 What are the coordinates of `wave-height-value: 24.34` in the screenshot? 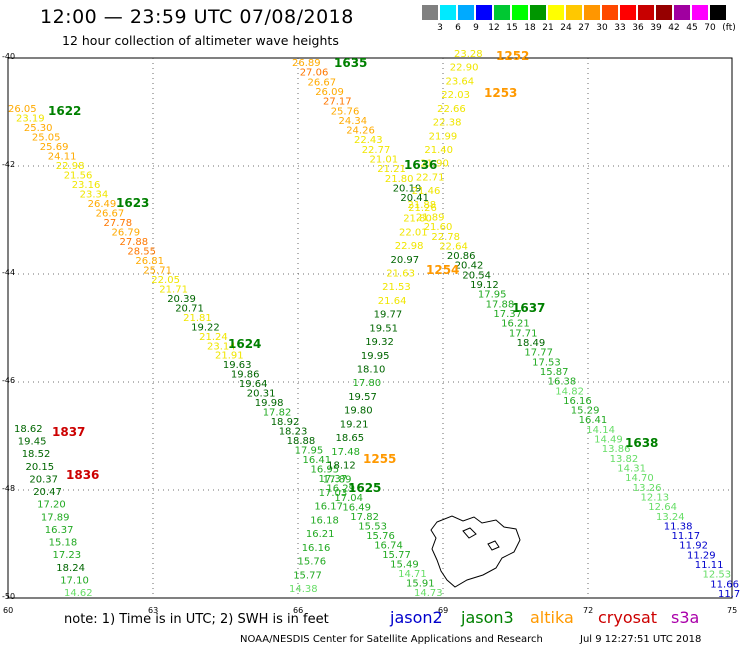 It's located at (353, 121).